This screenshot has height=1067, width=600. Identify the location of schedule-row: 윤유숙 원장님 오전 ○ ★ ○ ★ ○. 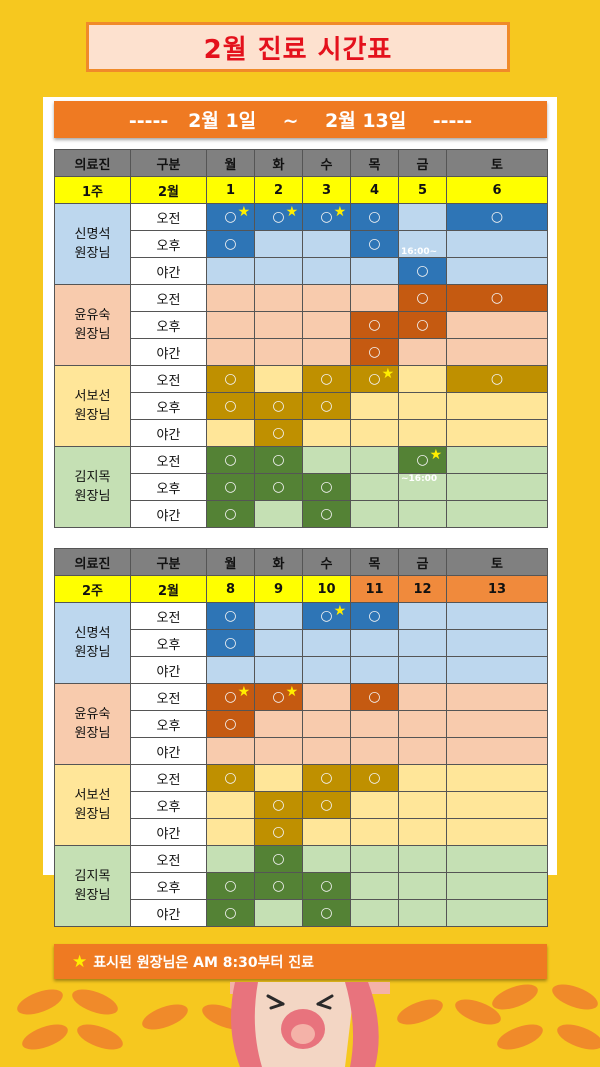
(301, 724).